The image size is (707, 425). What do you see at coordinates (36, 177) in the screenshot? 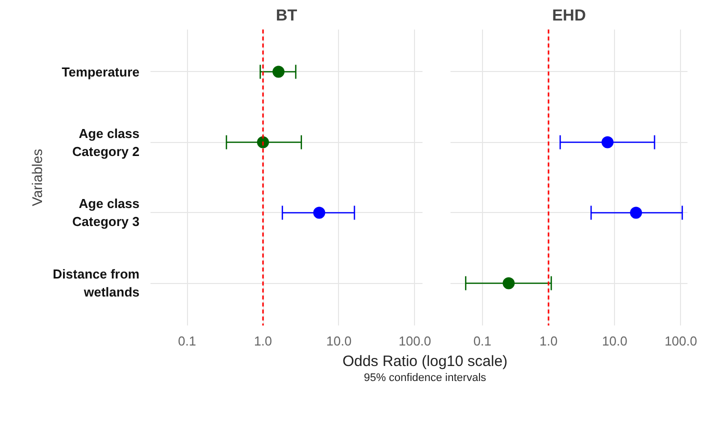
I see `y-axis-title: Variables` at bounding box center [36, 177].